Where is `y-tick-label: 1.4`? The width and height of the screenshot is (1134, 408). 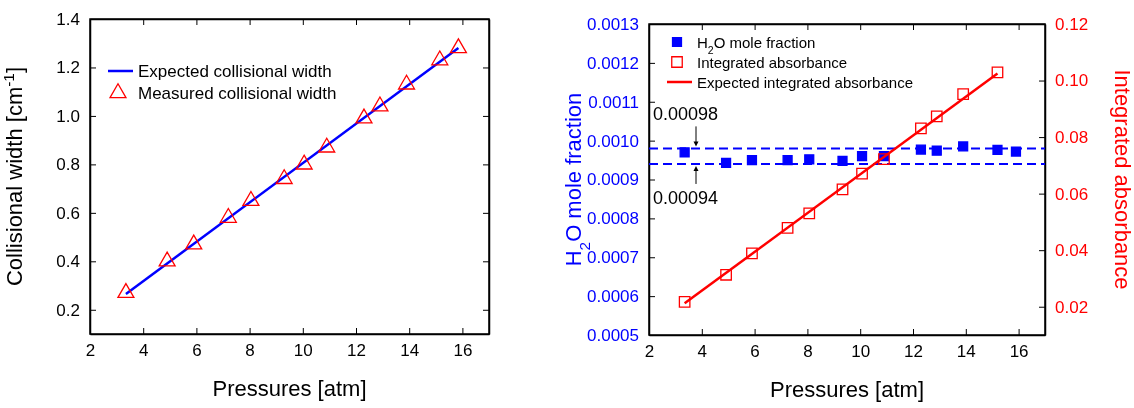 y-tick-label: 1.4 is located at coordinates (68, 19).